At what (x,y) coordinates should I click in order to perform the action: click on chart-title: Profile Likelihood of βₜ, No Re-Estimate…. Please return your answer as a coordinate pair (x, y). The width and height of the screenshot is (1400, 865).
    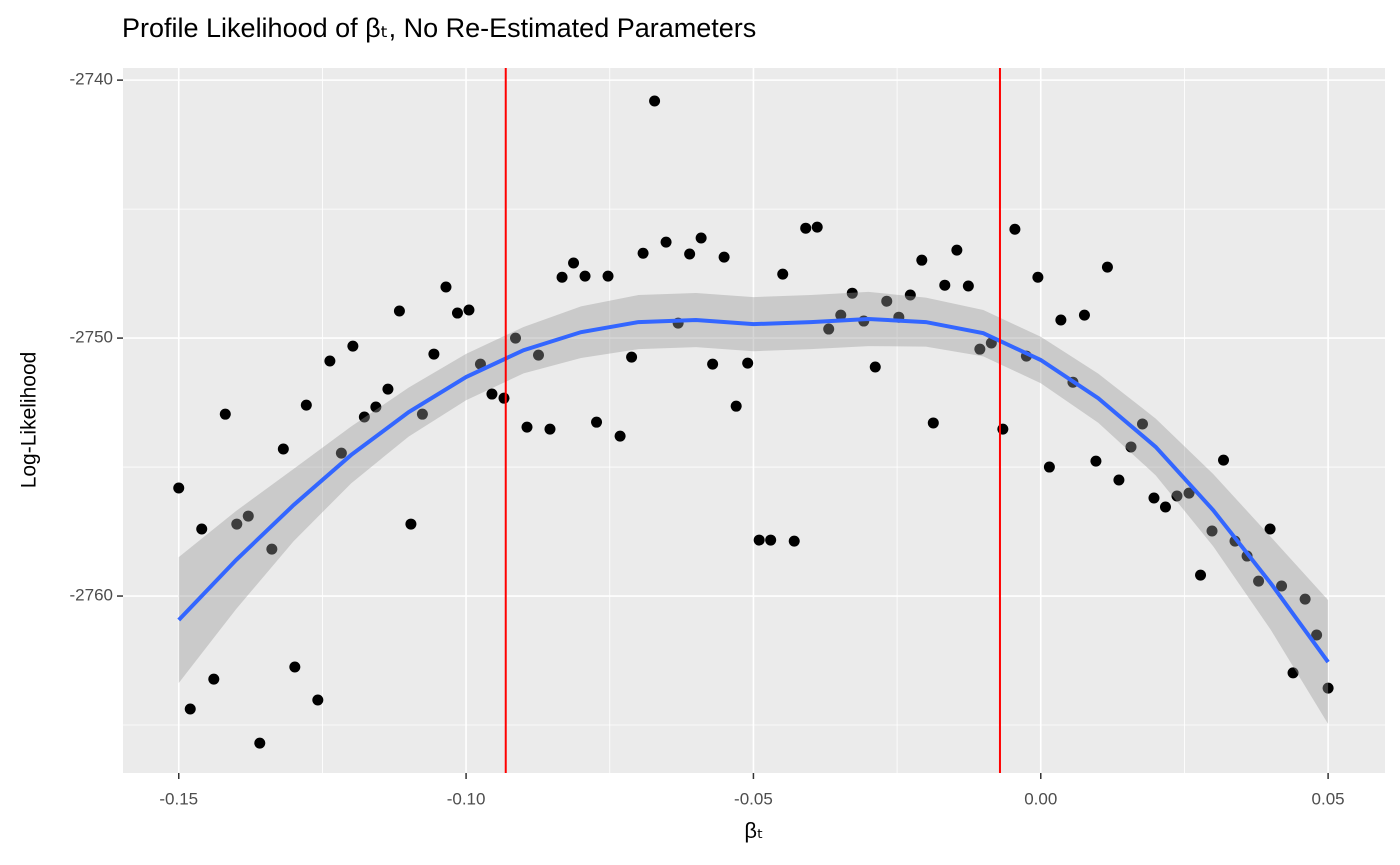
    Looking at the image, I should click on (439, 28).